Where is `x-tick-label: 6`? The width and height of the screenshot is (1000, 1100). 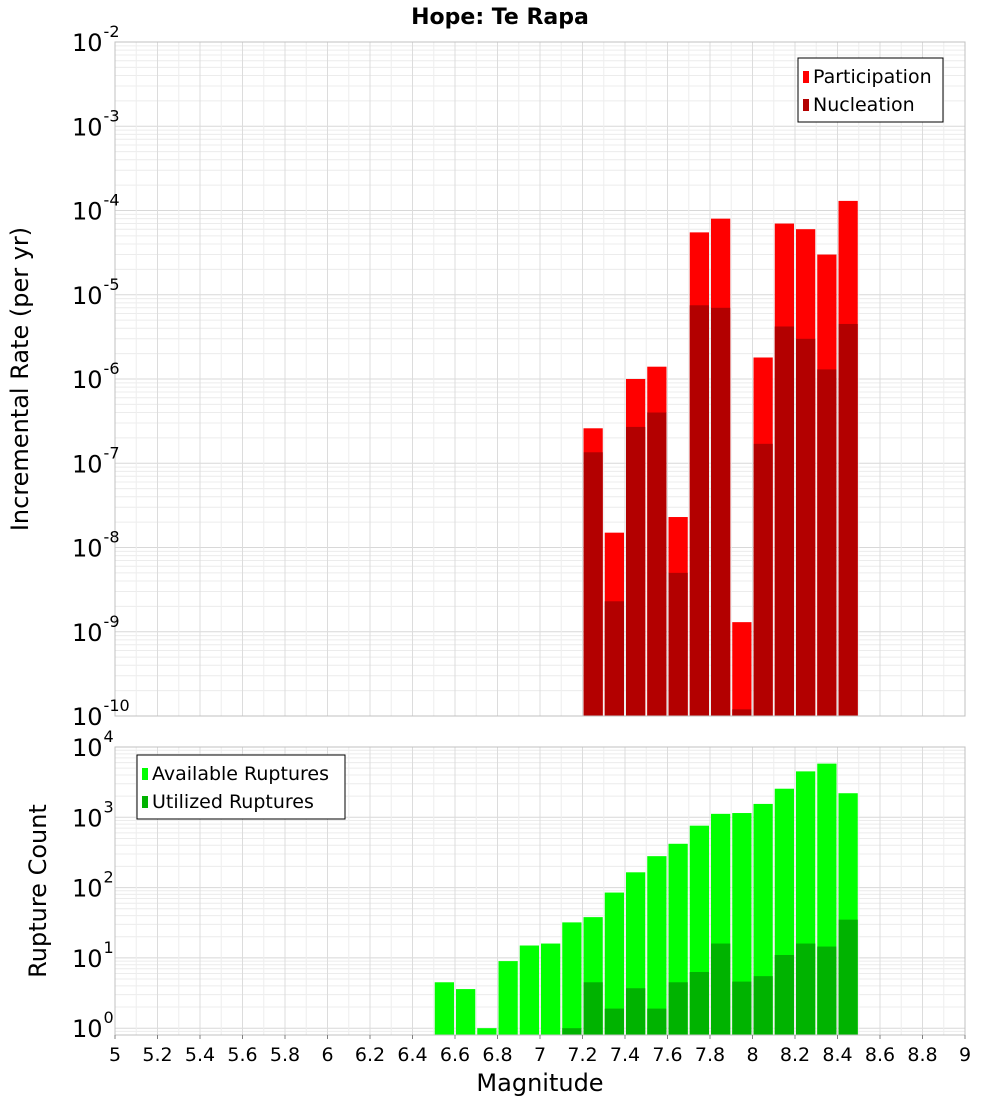 x-tick-label: 6 is located at coordinates (327, 1055).